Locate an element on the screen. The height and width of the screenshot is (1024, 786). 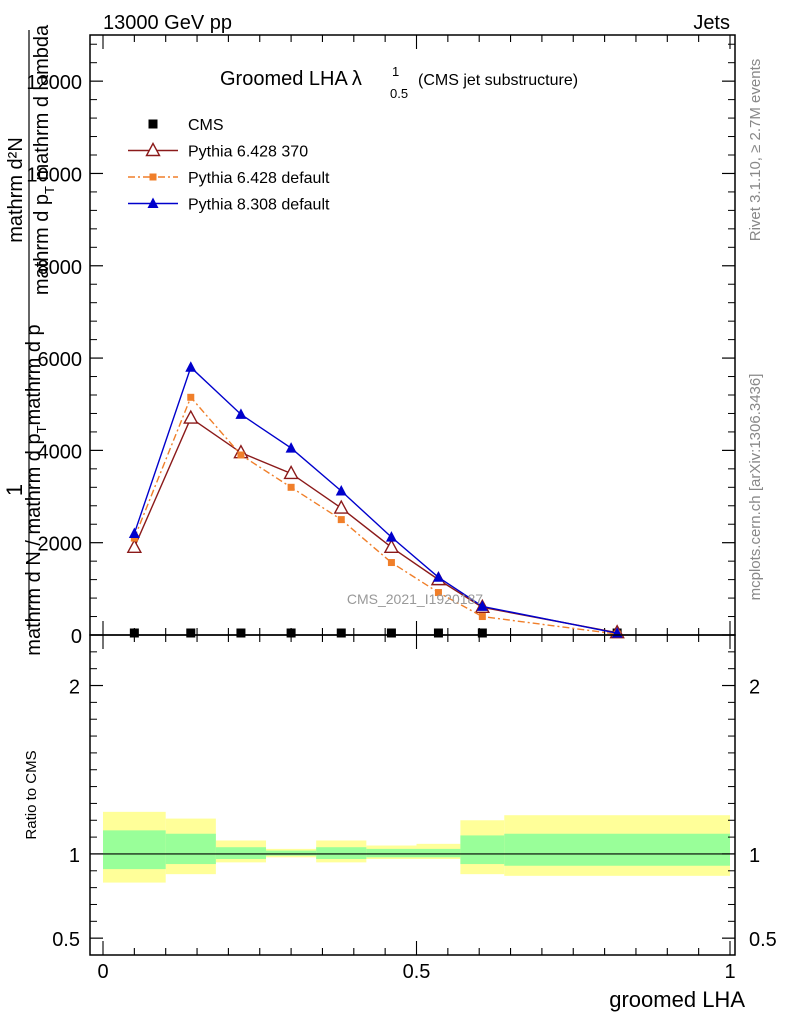
chart-subtitle: (CMS jet substructure) is located at coordinates (498, 80).